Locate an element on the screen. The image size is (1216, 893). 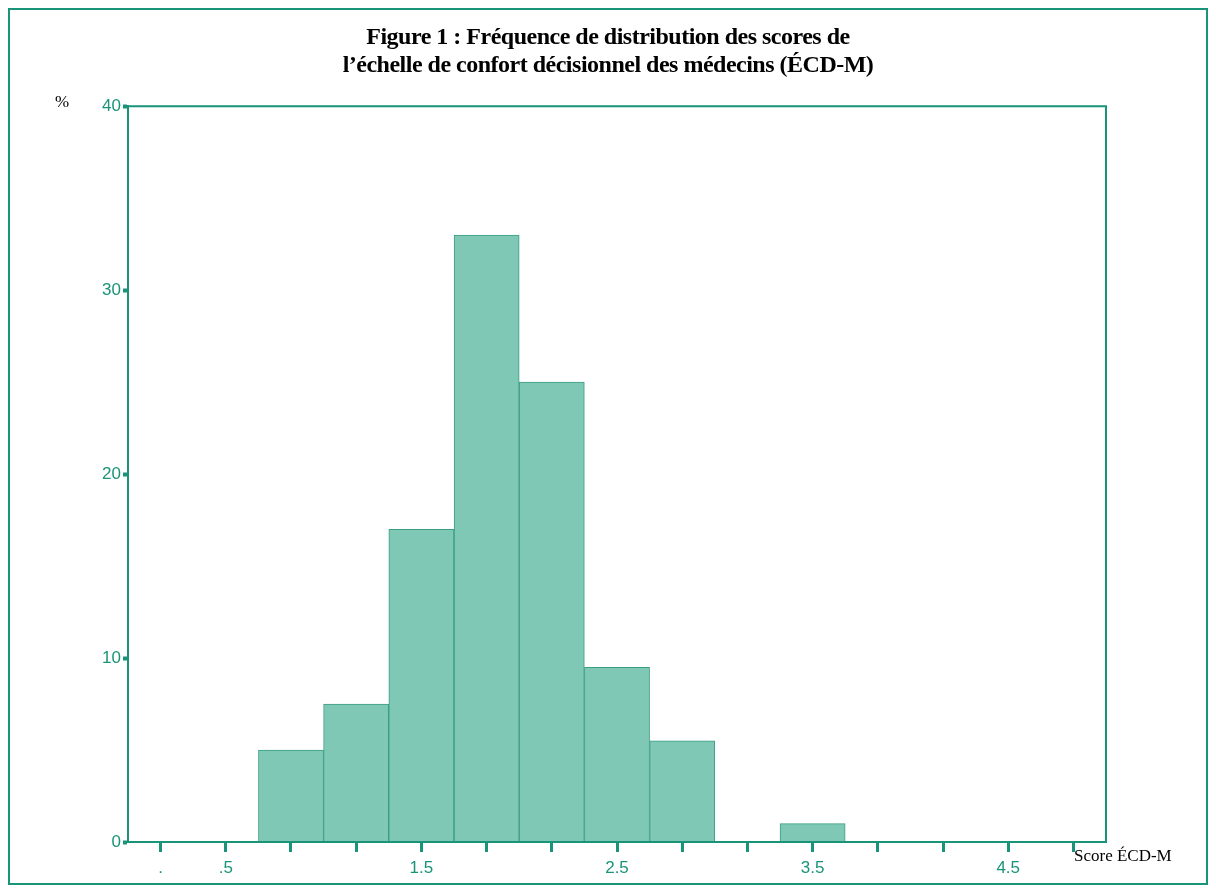
y-axis-title: % is located at coordinates (62, 102).